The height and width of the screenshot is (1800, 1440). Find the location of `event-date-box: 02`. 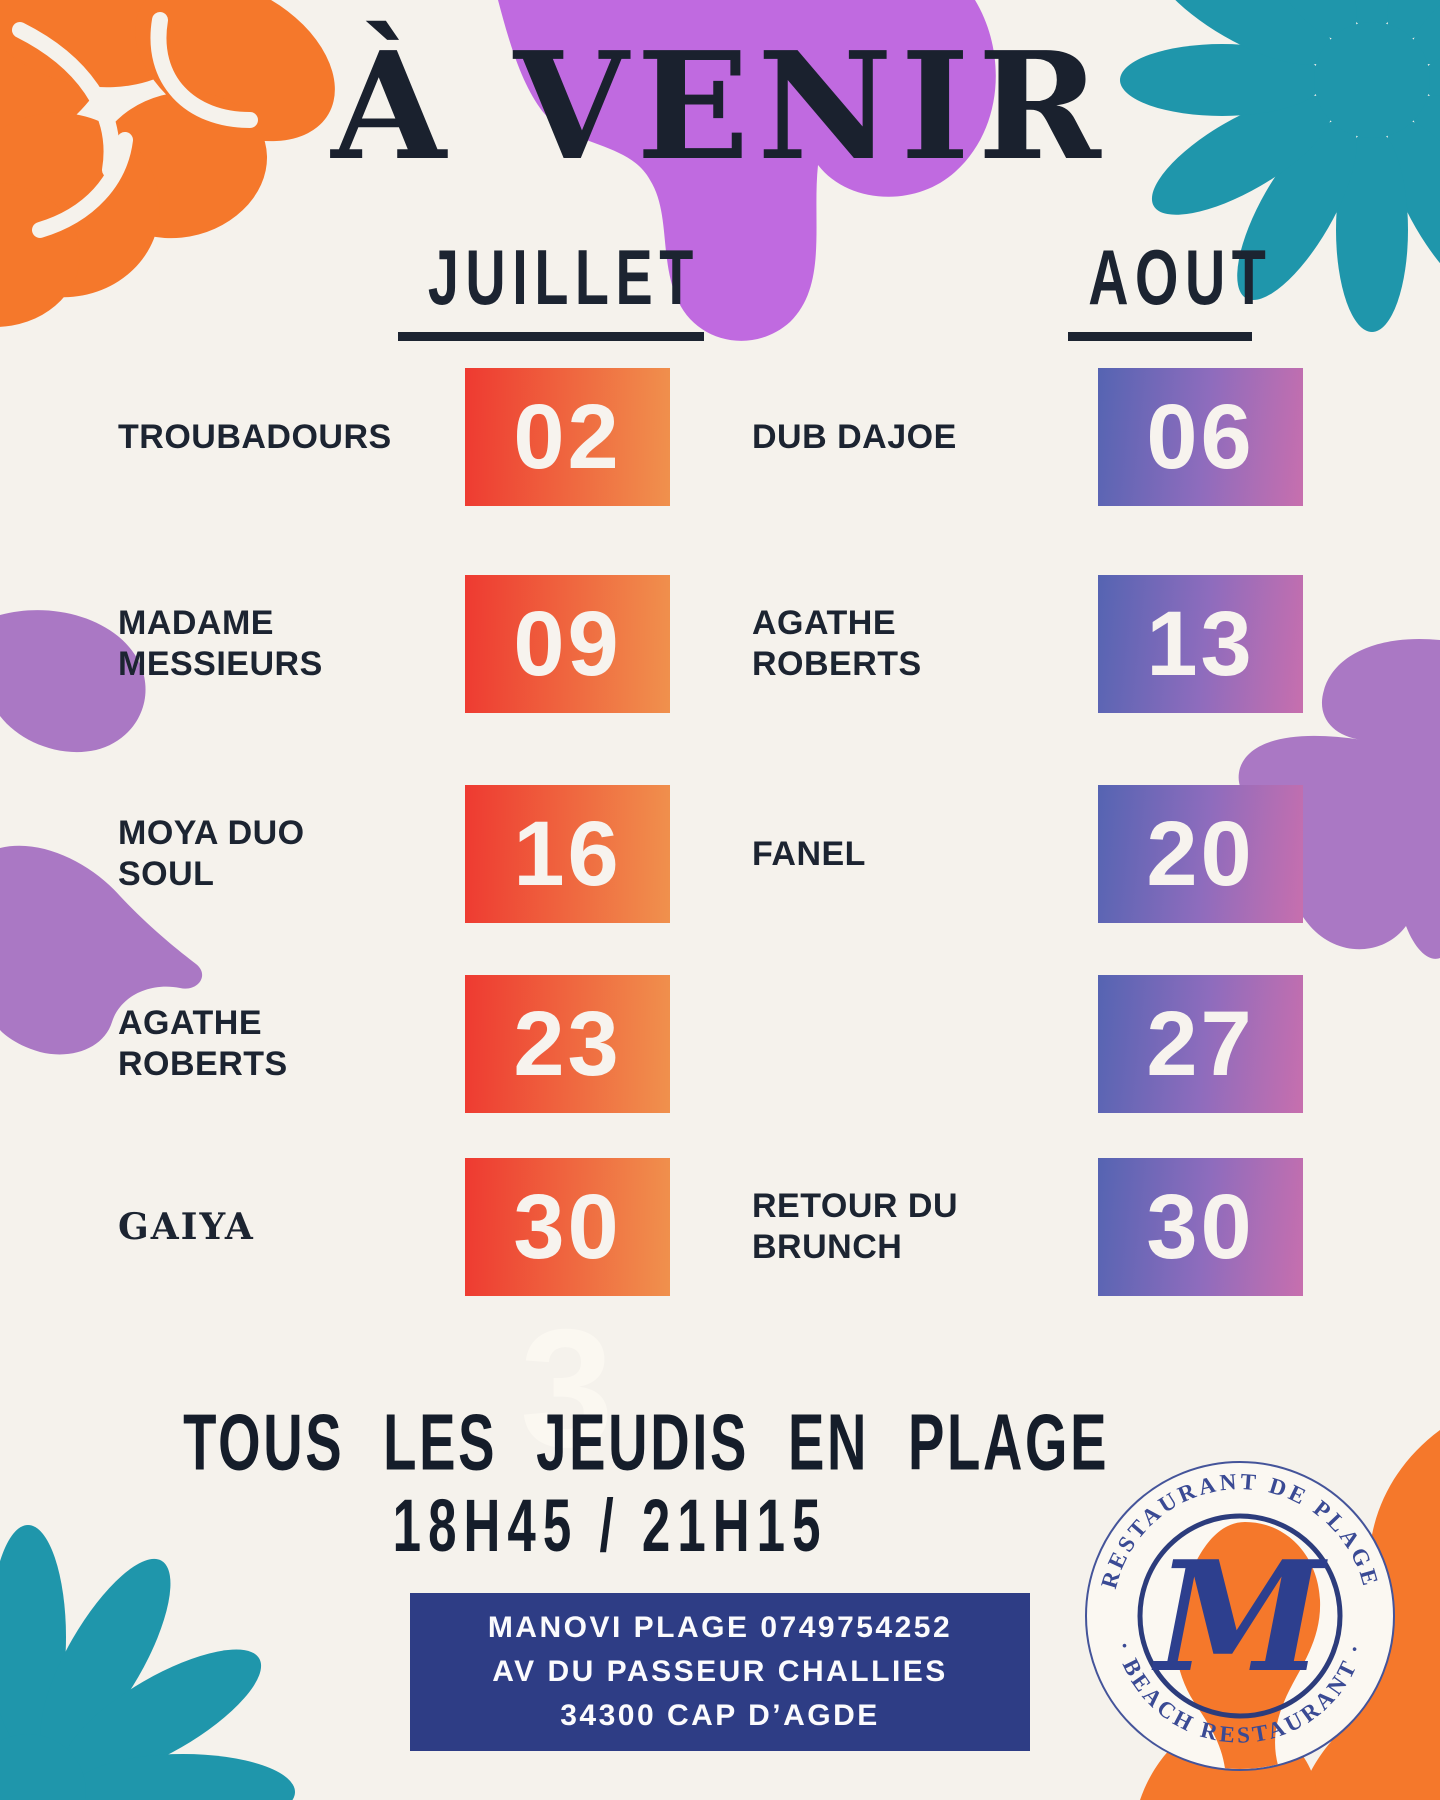

event-date-box: 02 is located at coordinates (567, 437).